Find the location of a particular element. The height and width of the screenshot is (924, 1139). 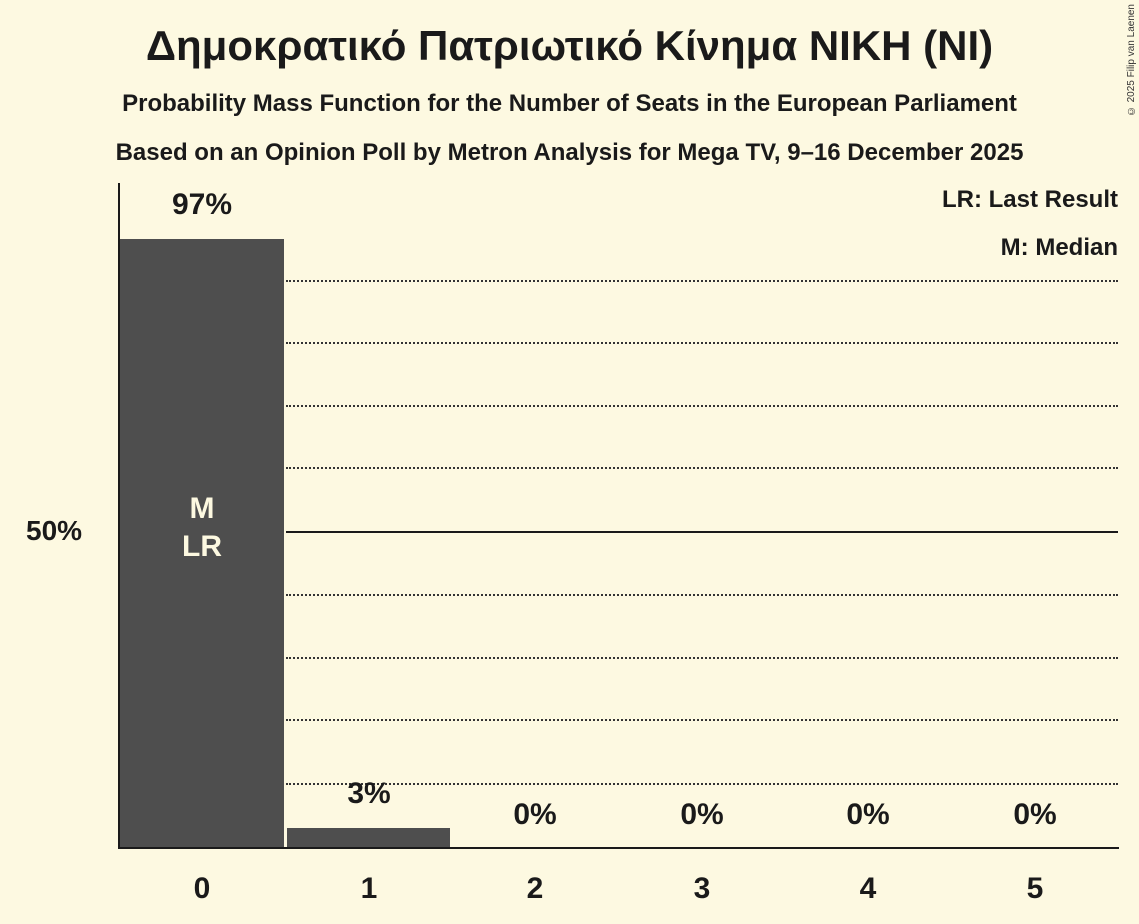

legend-last-result: LR: Last Result is located at coordinates (1029, 199).